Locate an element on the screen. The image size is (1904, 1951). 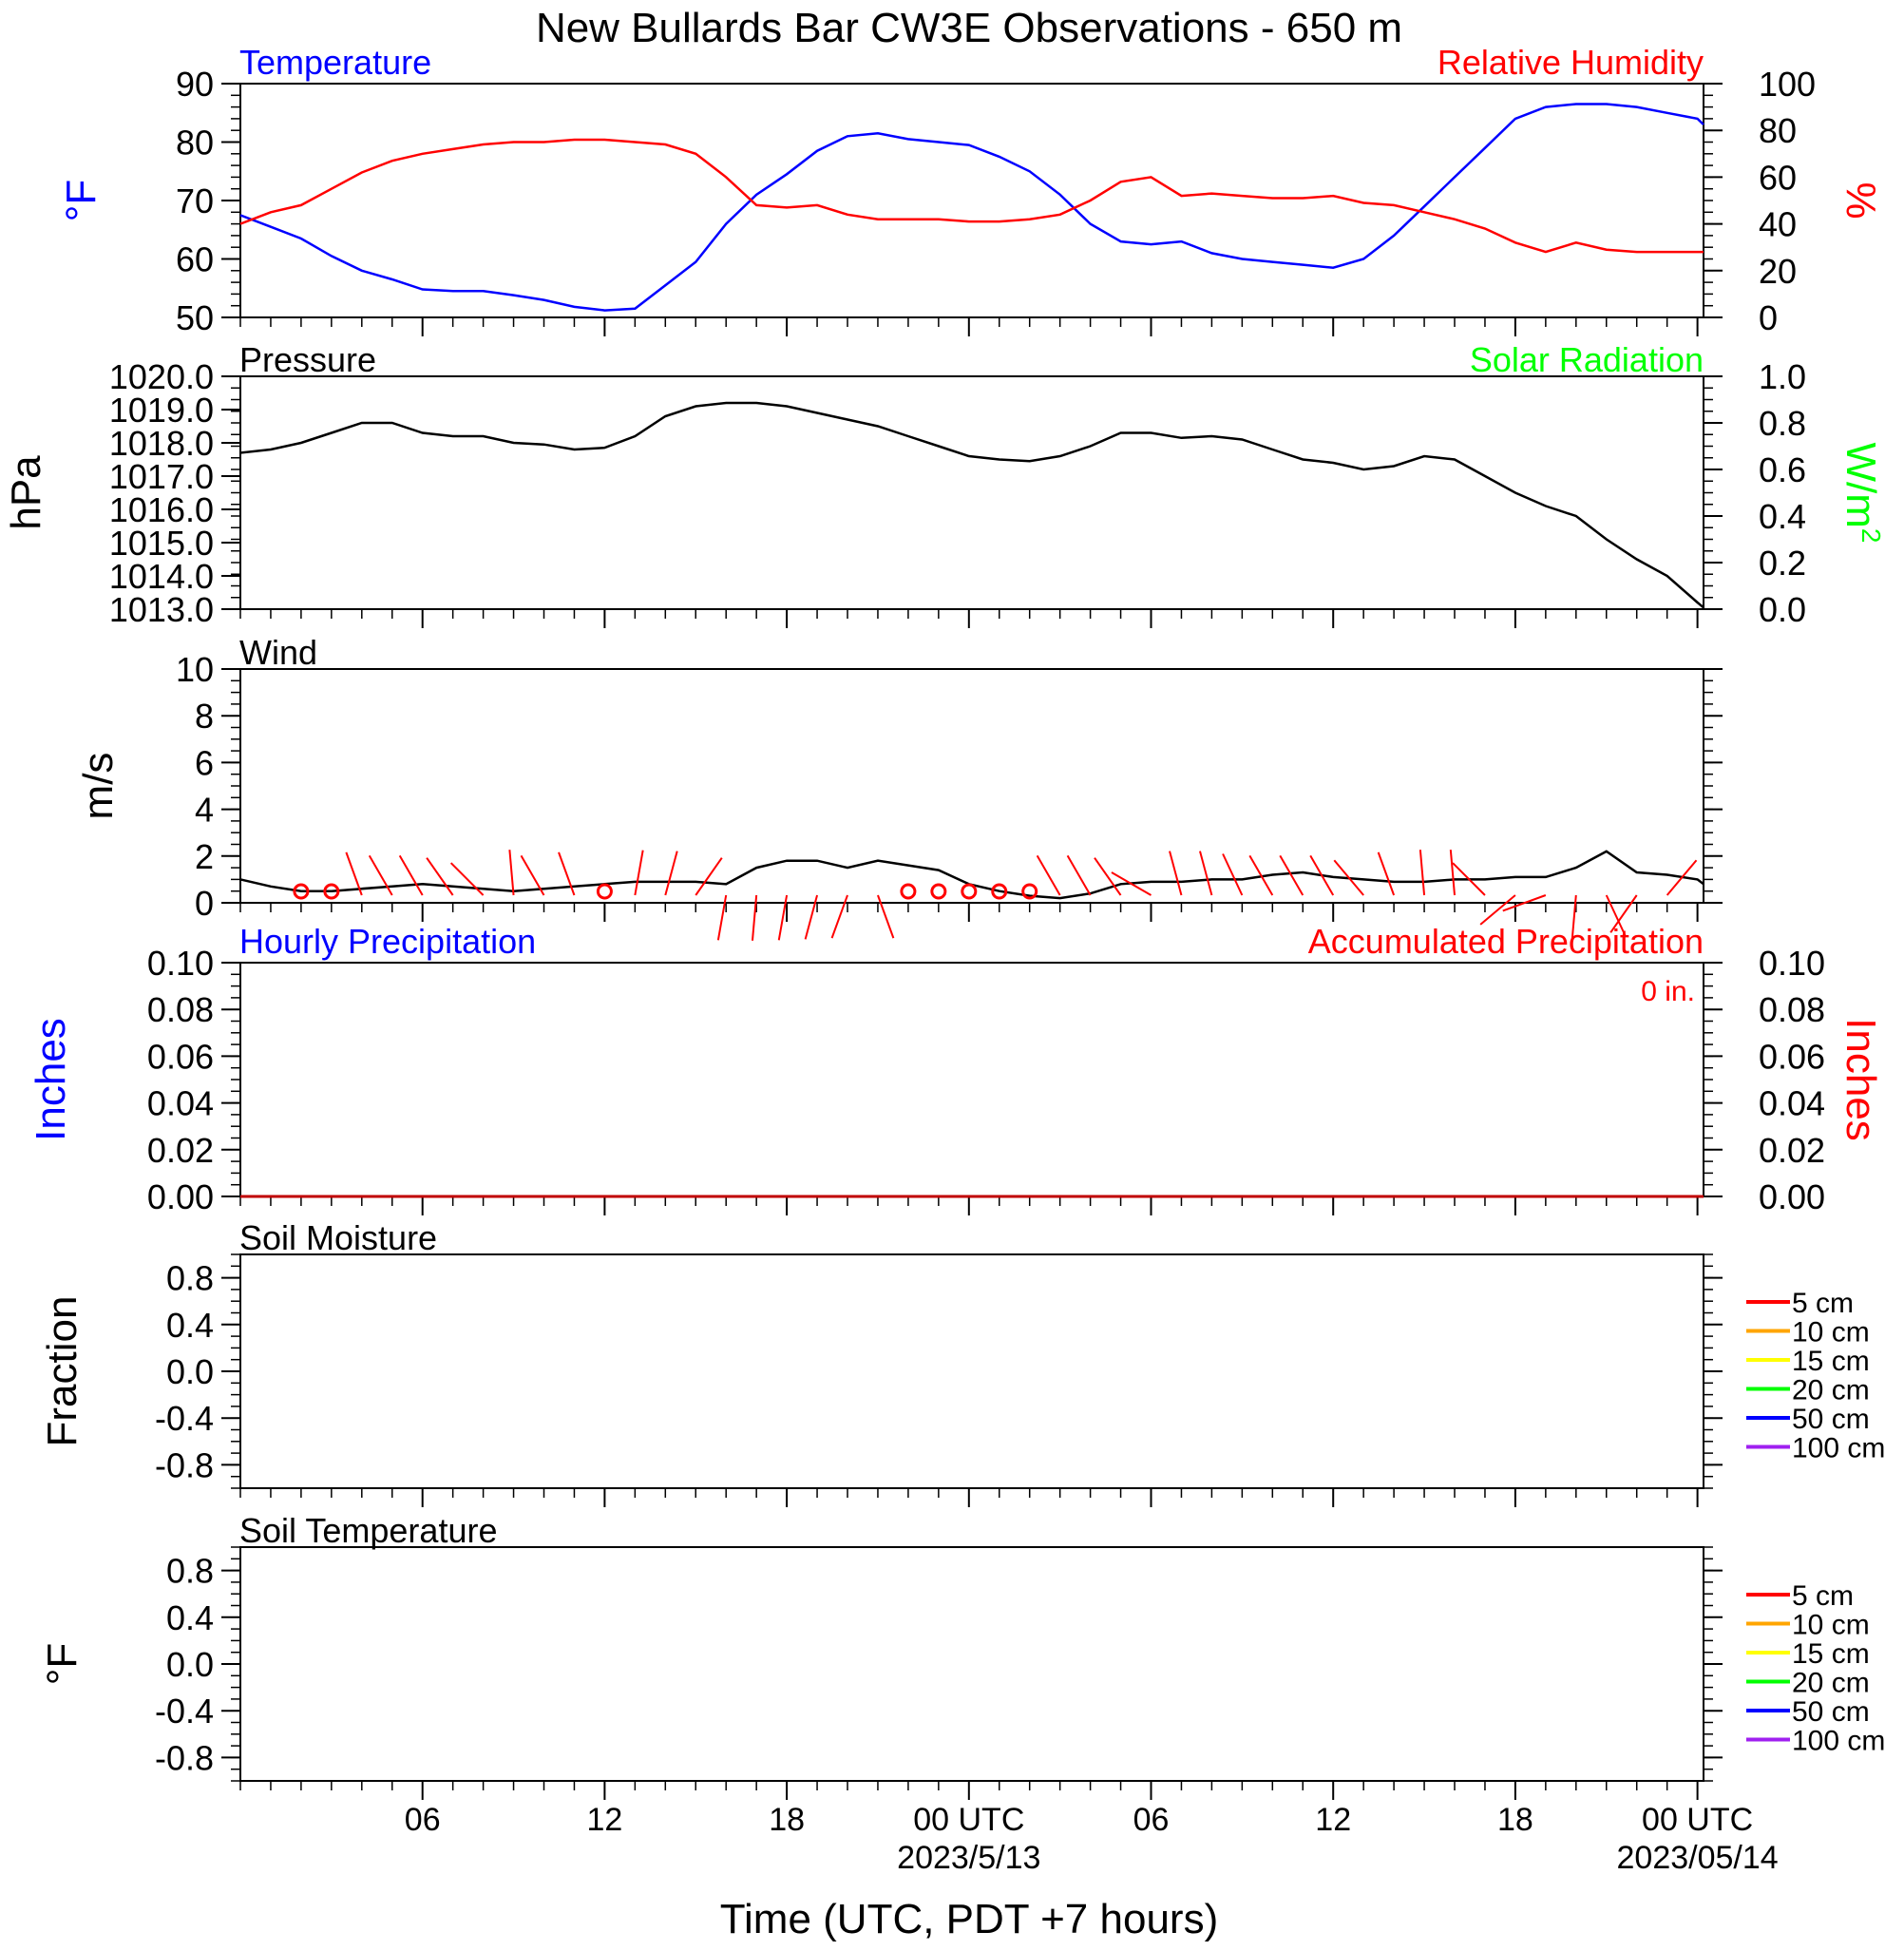
y-tick-label-left: 2 is located at coordinates (204, 857).